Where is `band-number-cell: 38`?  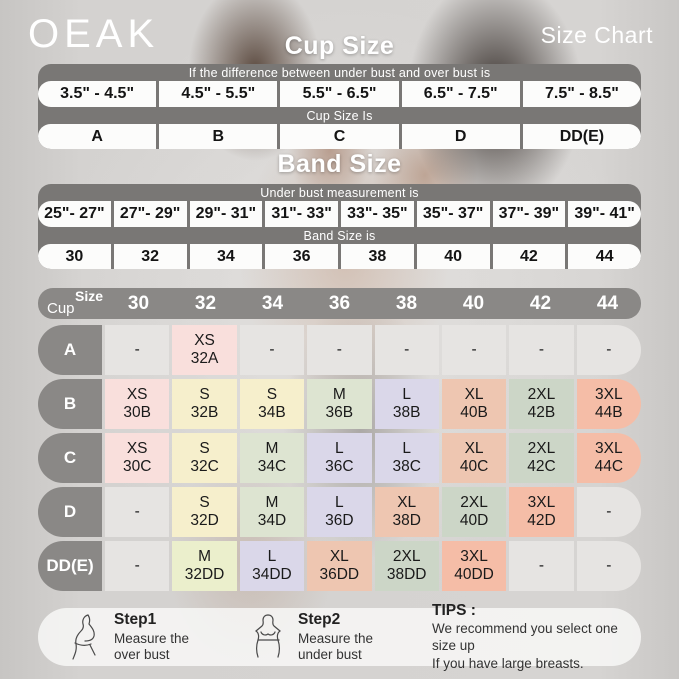
band-number-cell: 38 is located at coordinates (377, 256).